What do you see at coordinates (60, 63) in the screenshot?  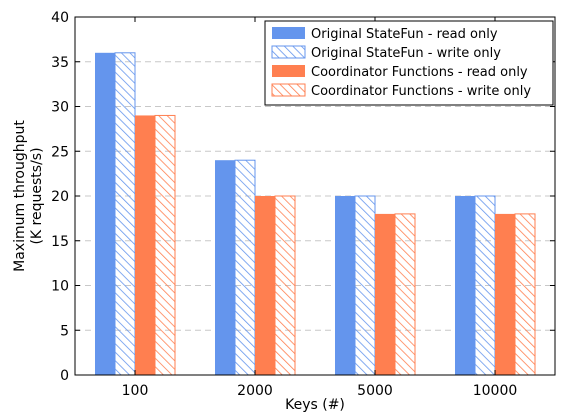 I see `y-tick-label: 35` at bounding box center [60, 63].